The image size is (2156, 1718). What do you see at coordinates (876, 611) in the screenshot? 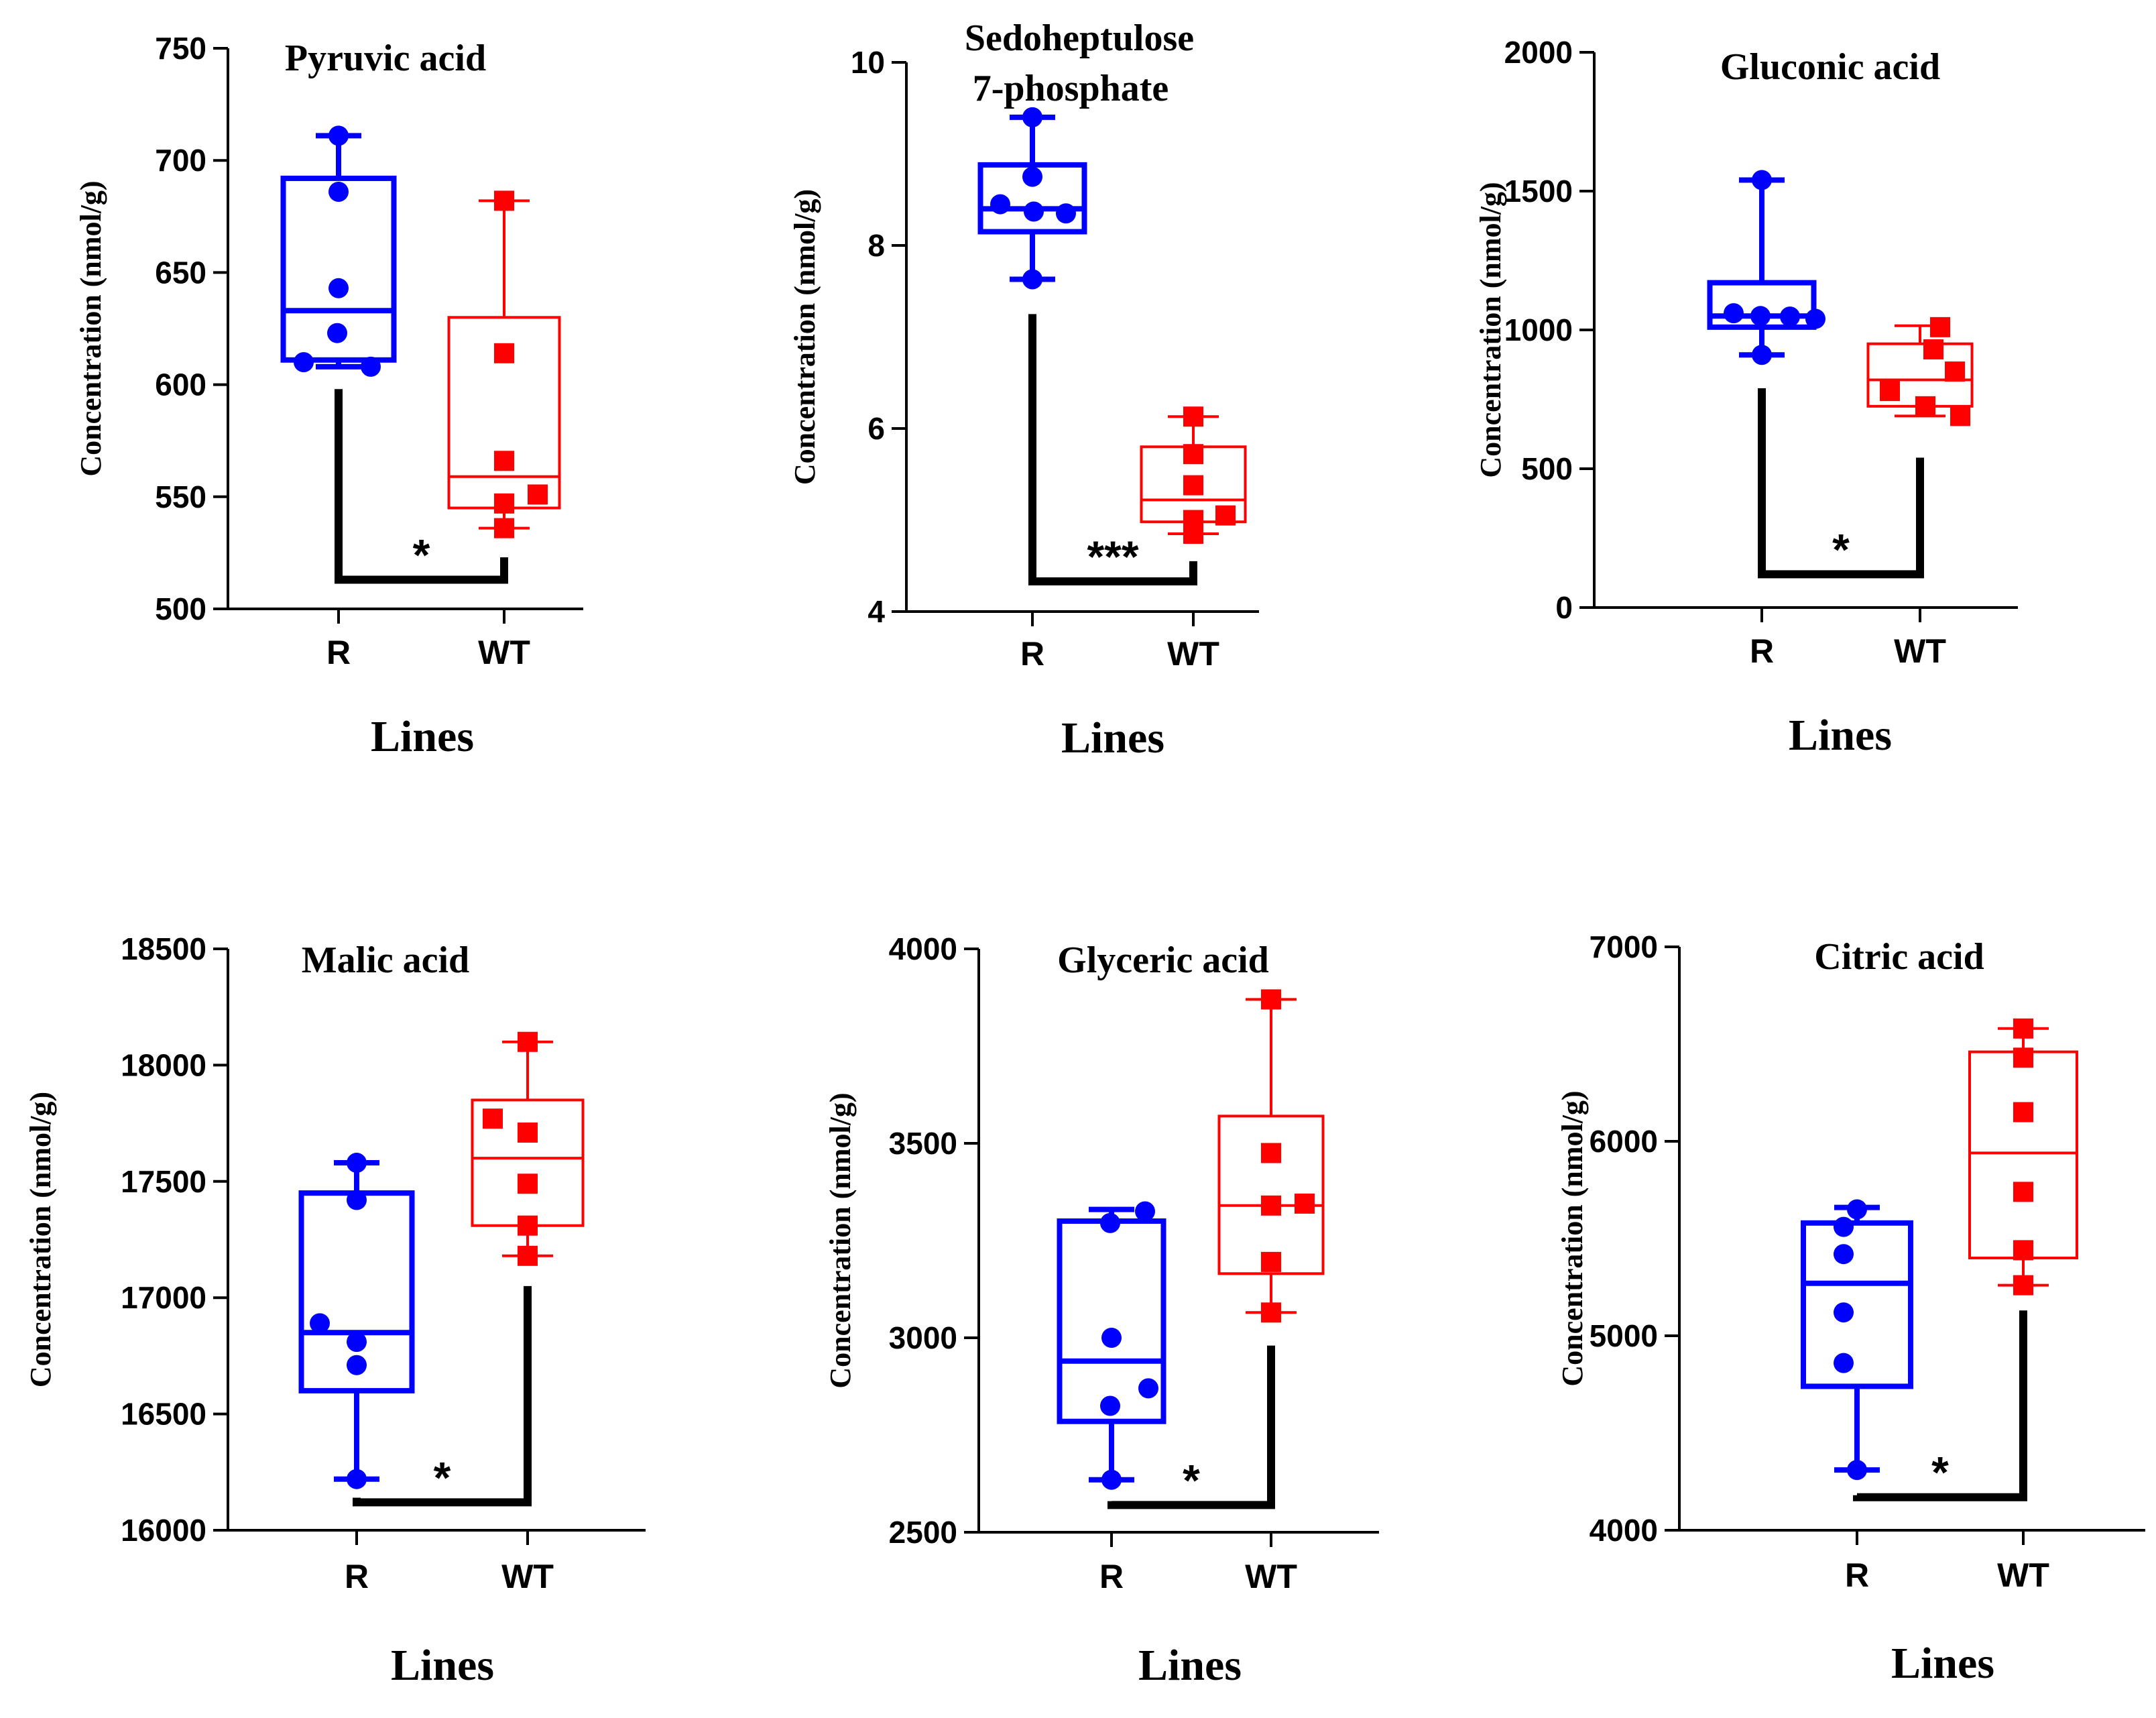
I see `y-tick-label: 4` at bounding box center [876, 611].